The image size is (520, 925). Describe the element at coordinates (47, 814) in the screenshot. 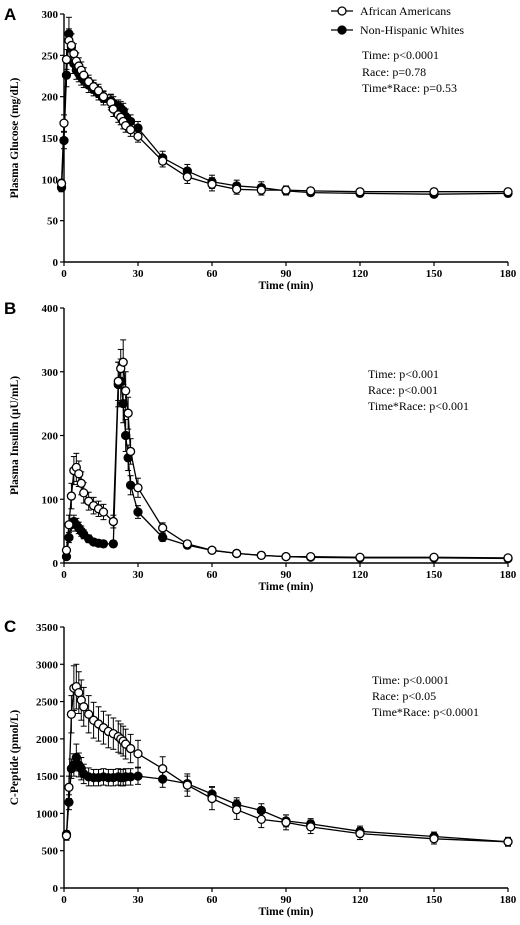

I see `y-tick-label: 1000` at that location.